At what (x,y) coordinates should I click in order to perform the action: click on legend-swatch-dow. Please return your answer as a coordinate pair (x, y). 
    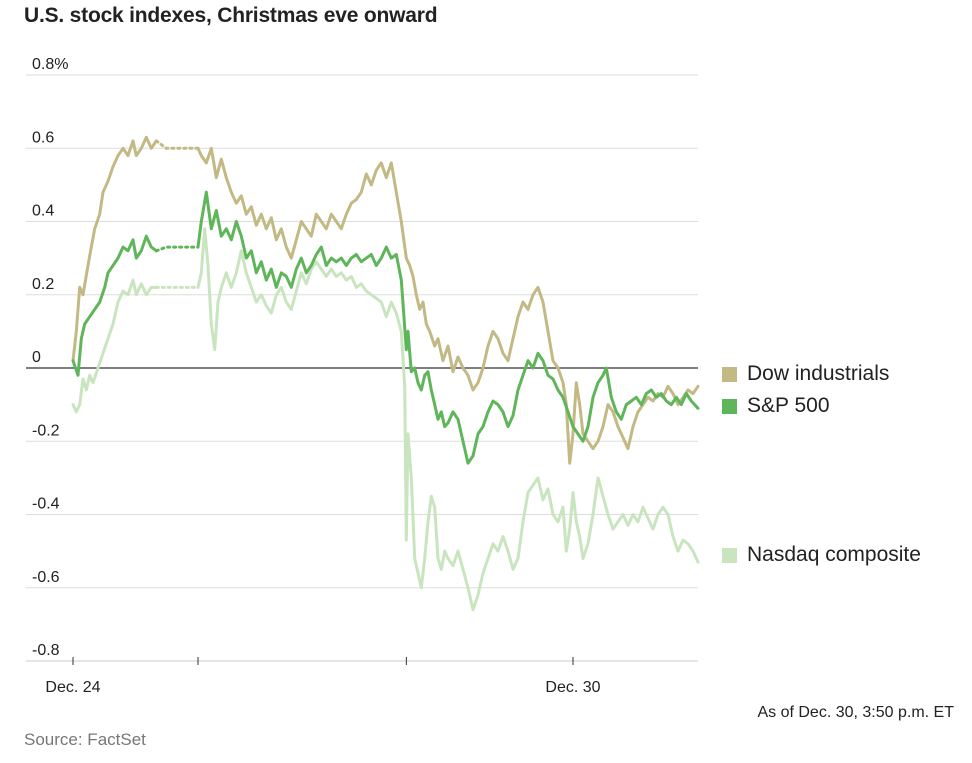
    Looking at the image, I should click on (729, 374).